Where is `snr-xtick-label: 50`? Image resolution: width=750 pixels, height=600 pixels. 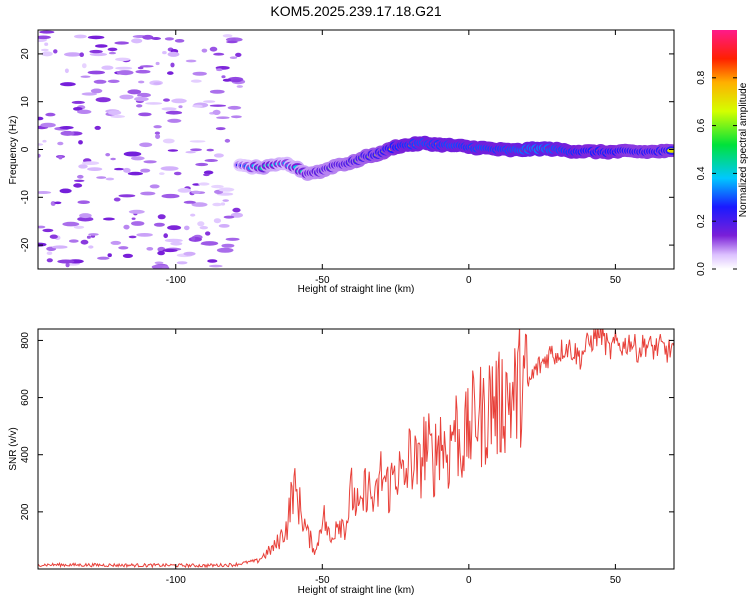 snr-xtick-label: 50 is located at coordinates (616, 580).